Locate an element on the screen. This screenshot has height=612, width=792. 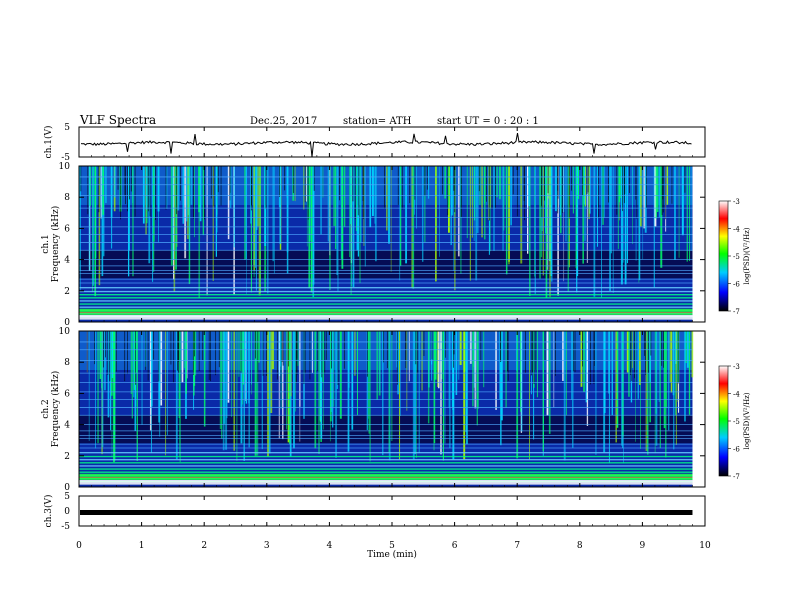
spectrogram-low-band is located at coordinates (386, 429).